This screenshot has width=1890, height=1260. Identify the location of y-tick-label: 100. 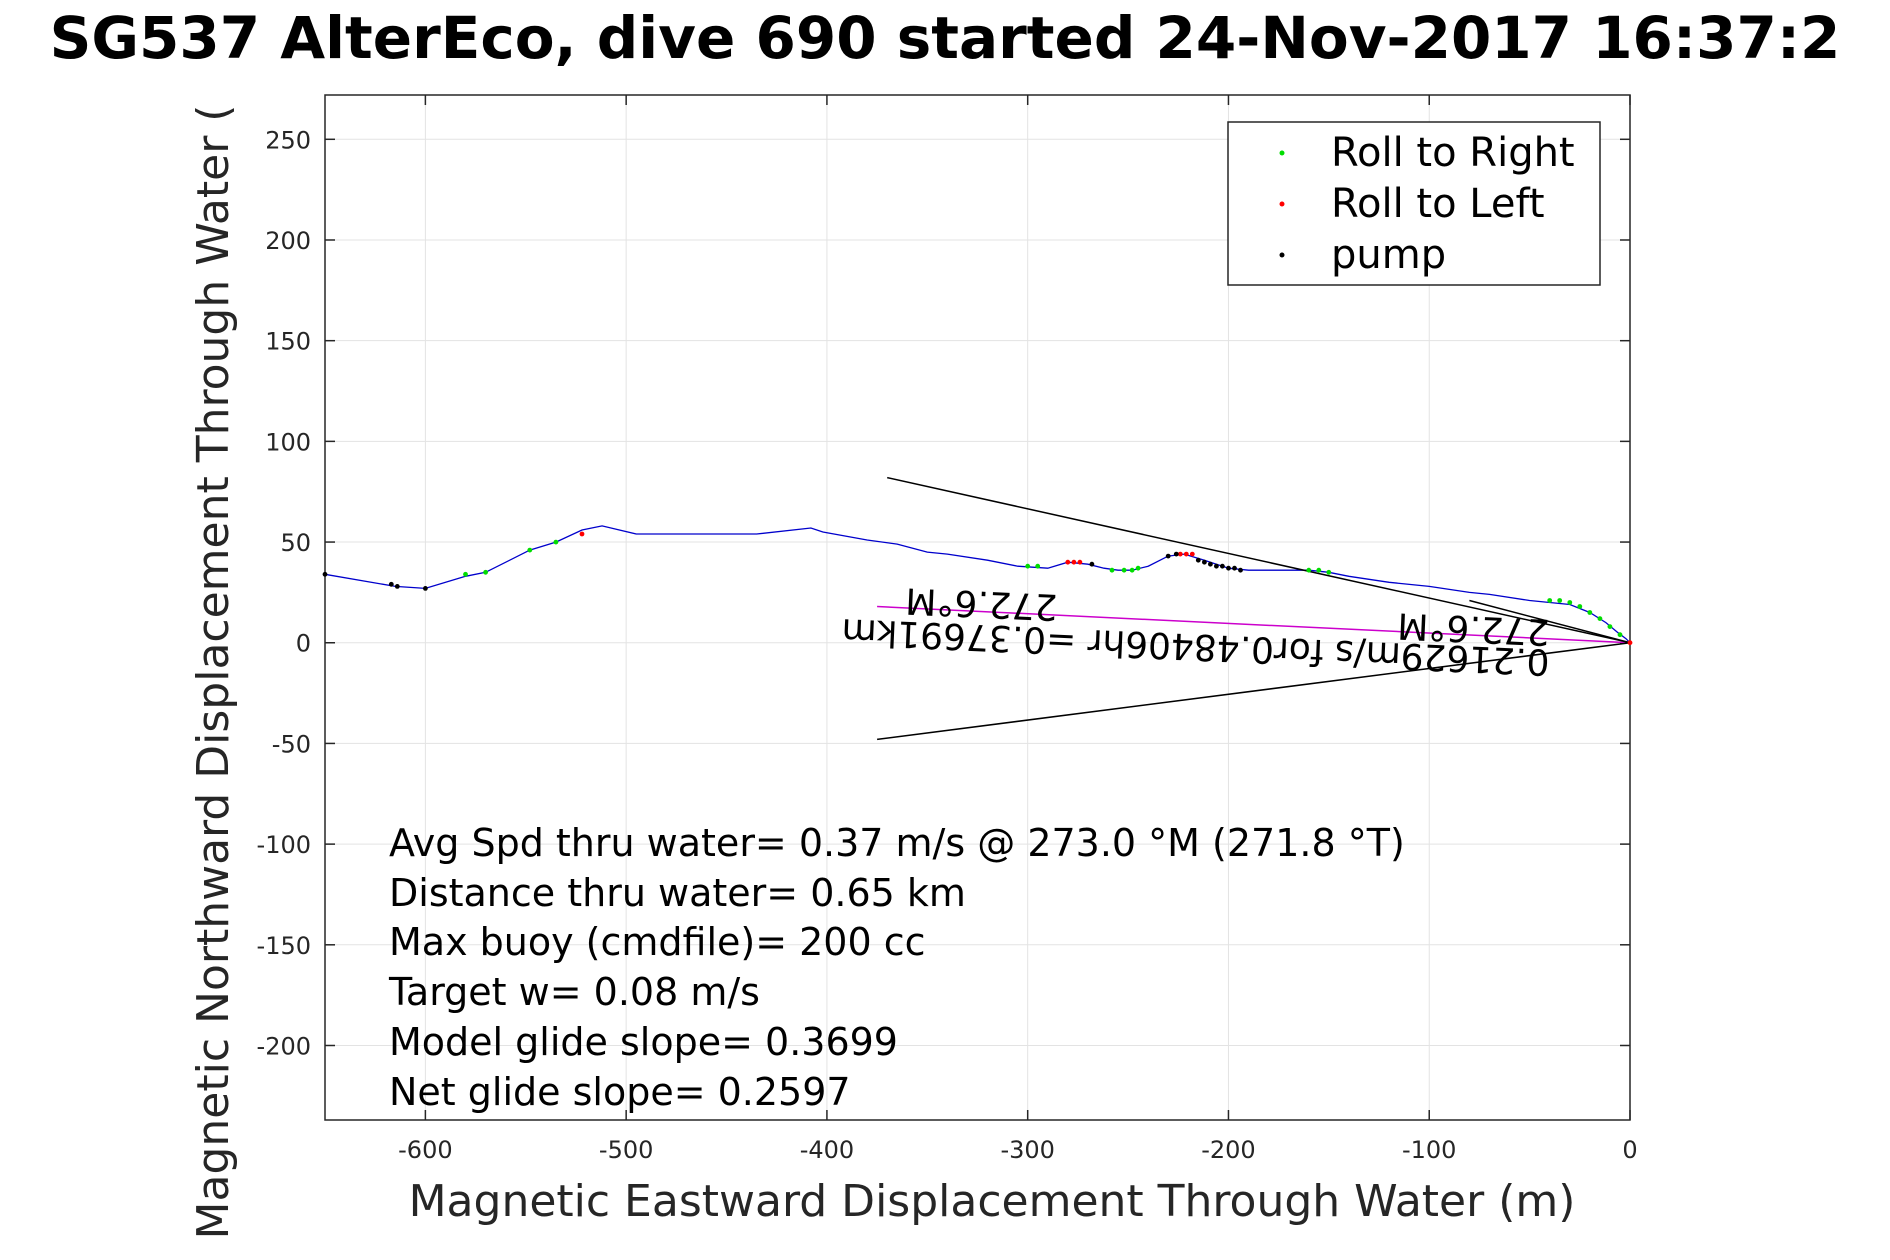
(288, 442).